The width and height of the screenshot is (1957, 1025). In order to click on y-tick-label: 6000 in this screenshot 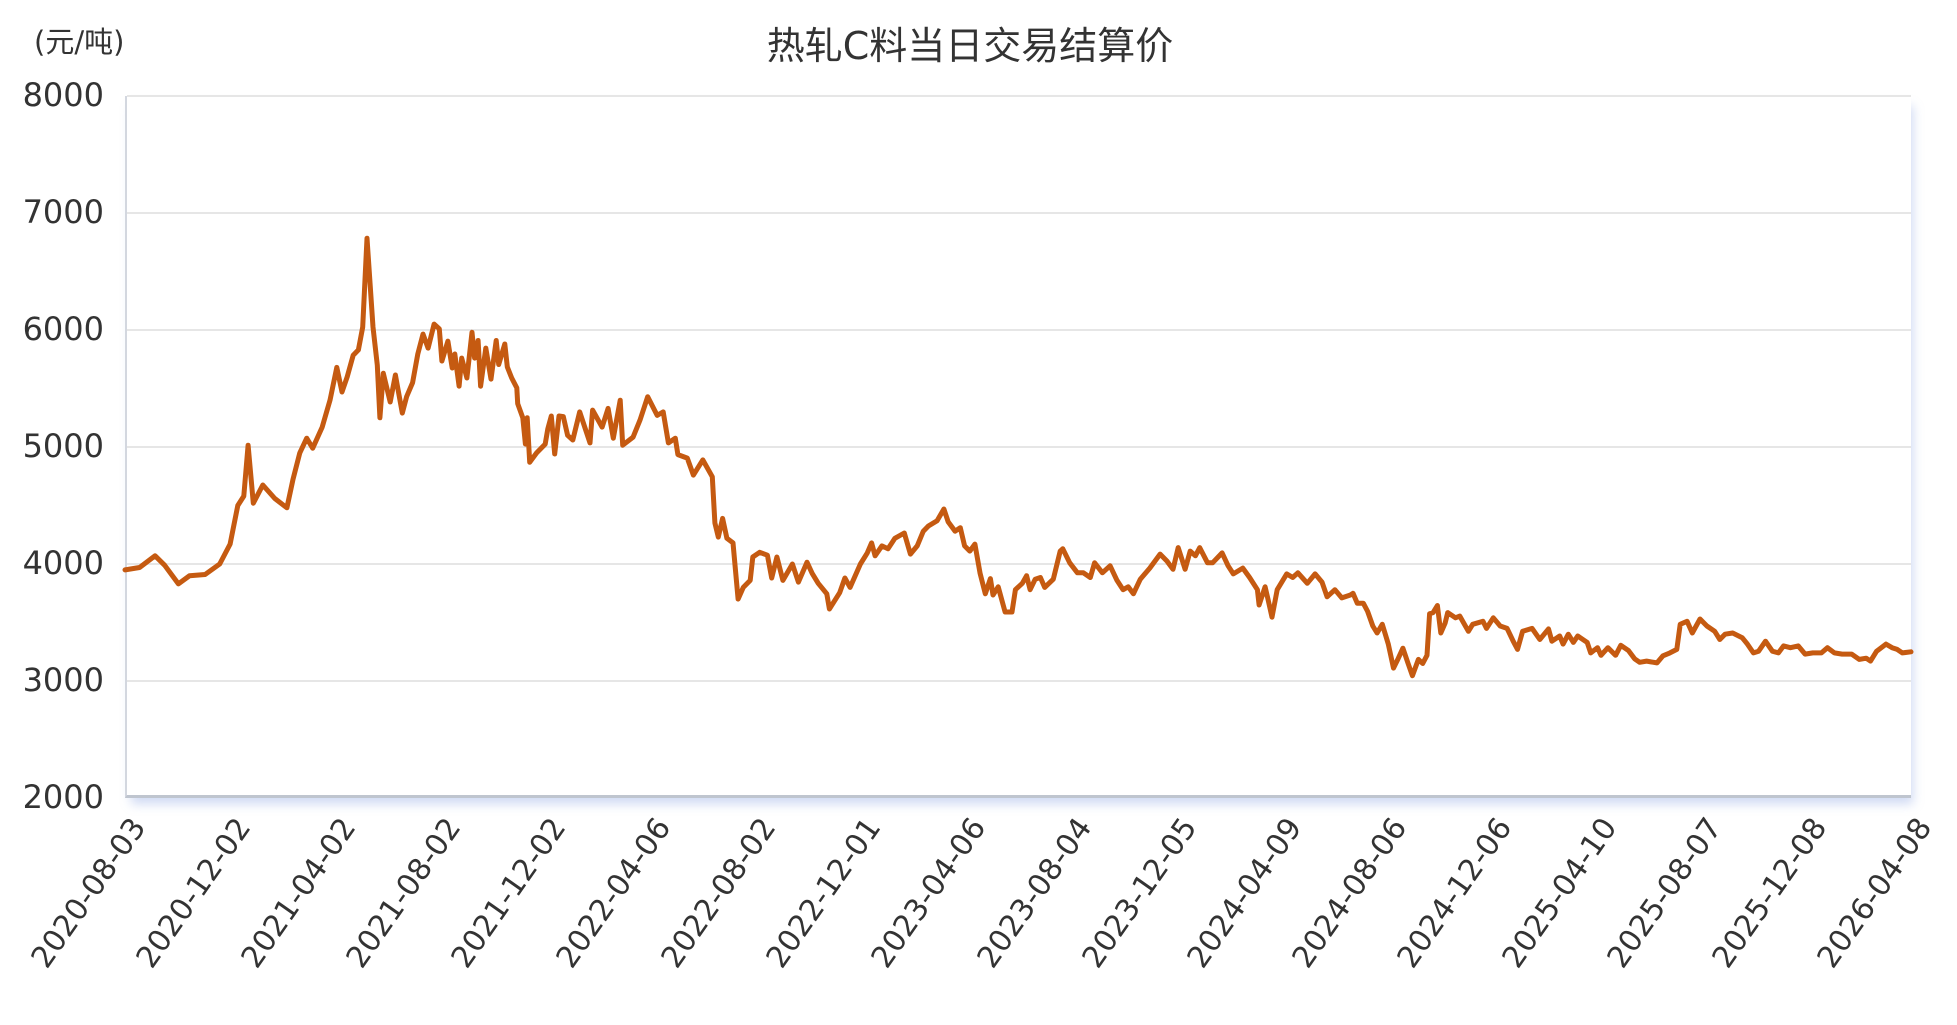, I will do `click(63, 329)`.